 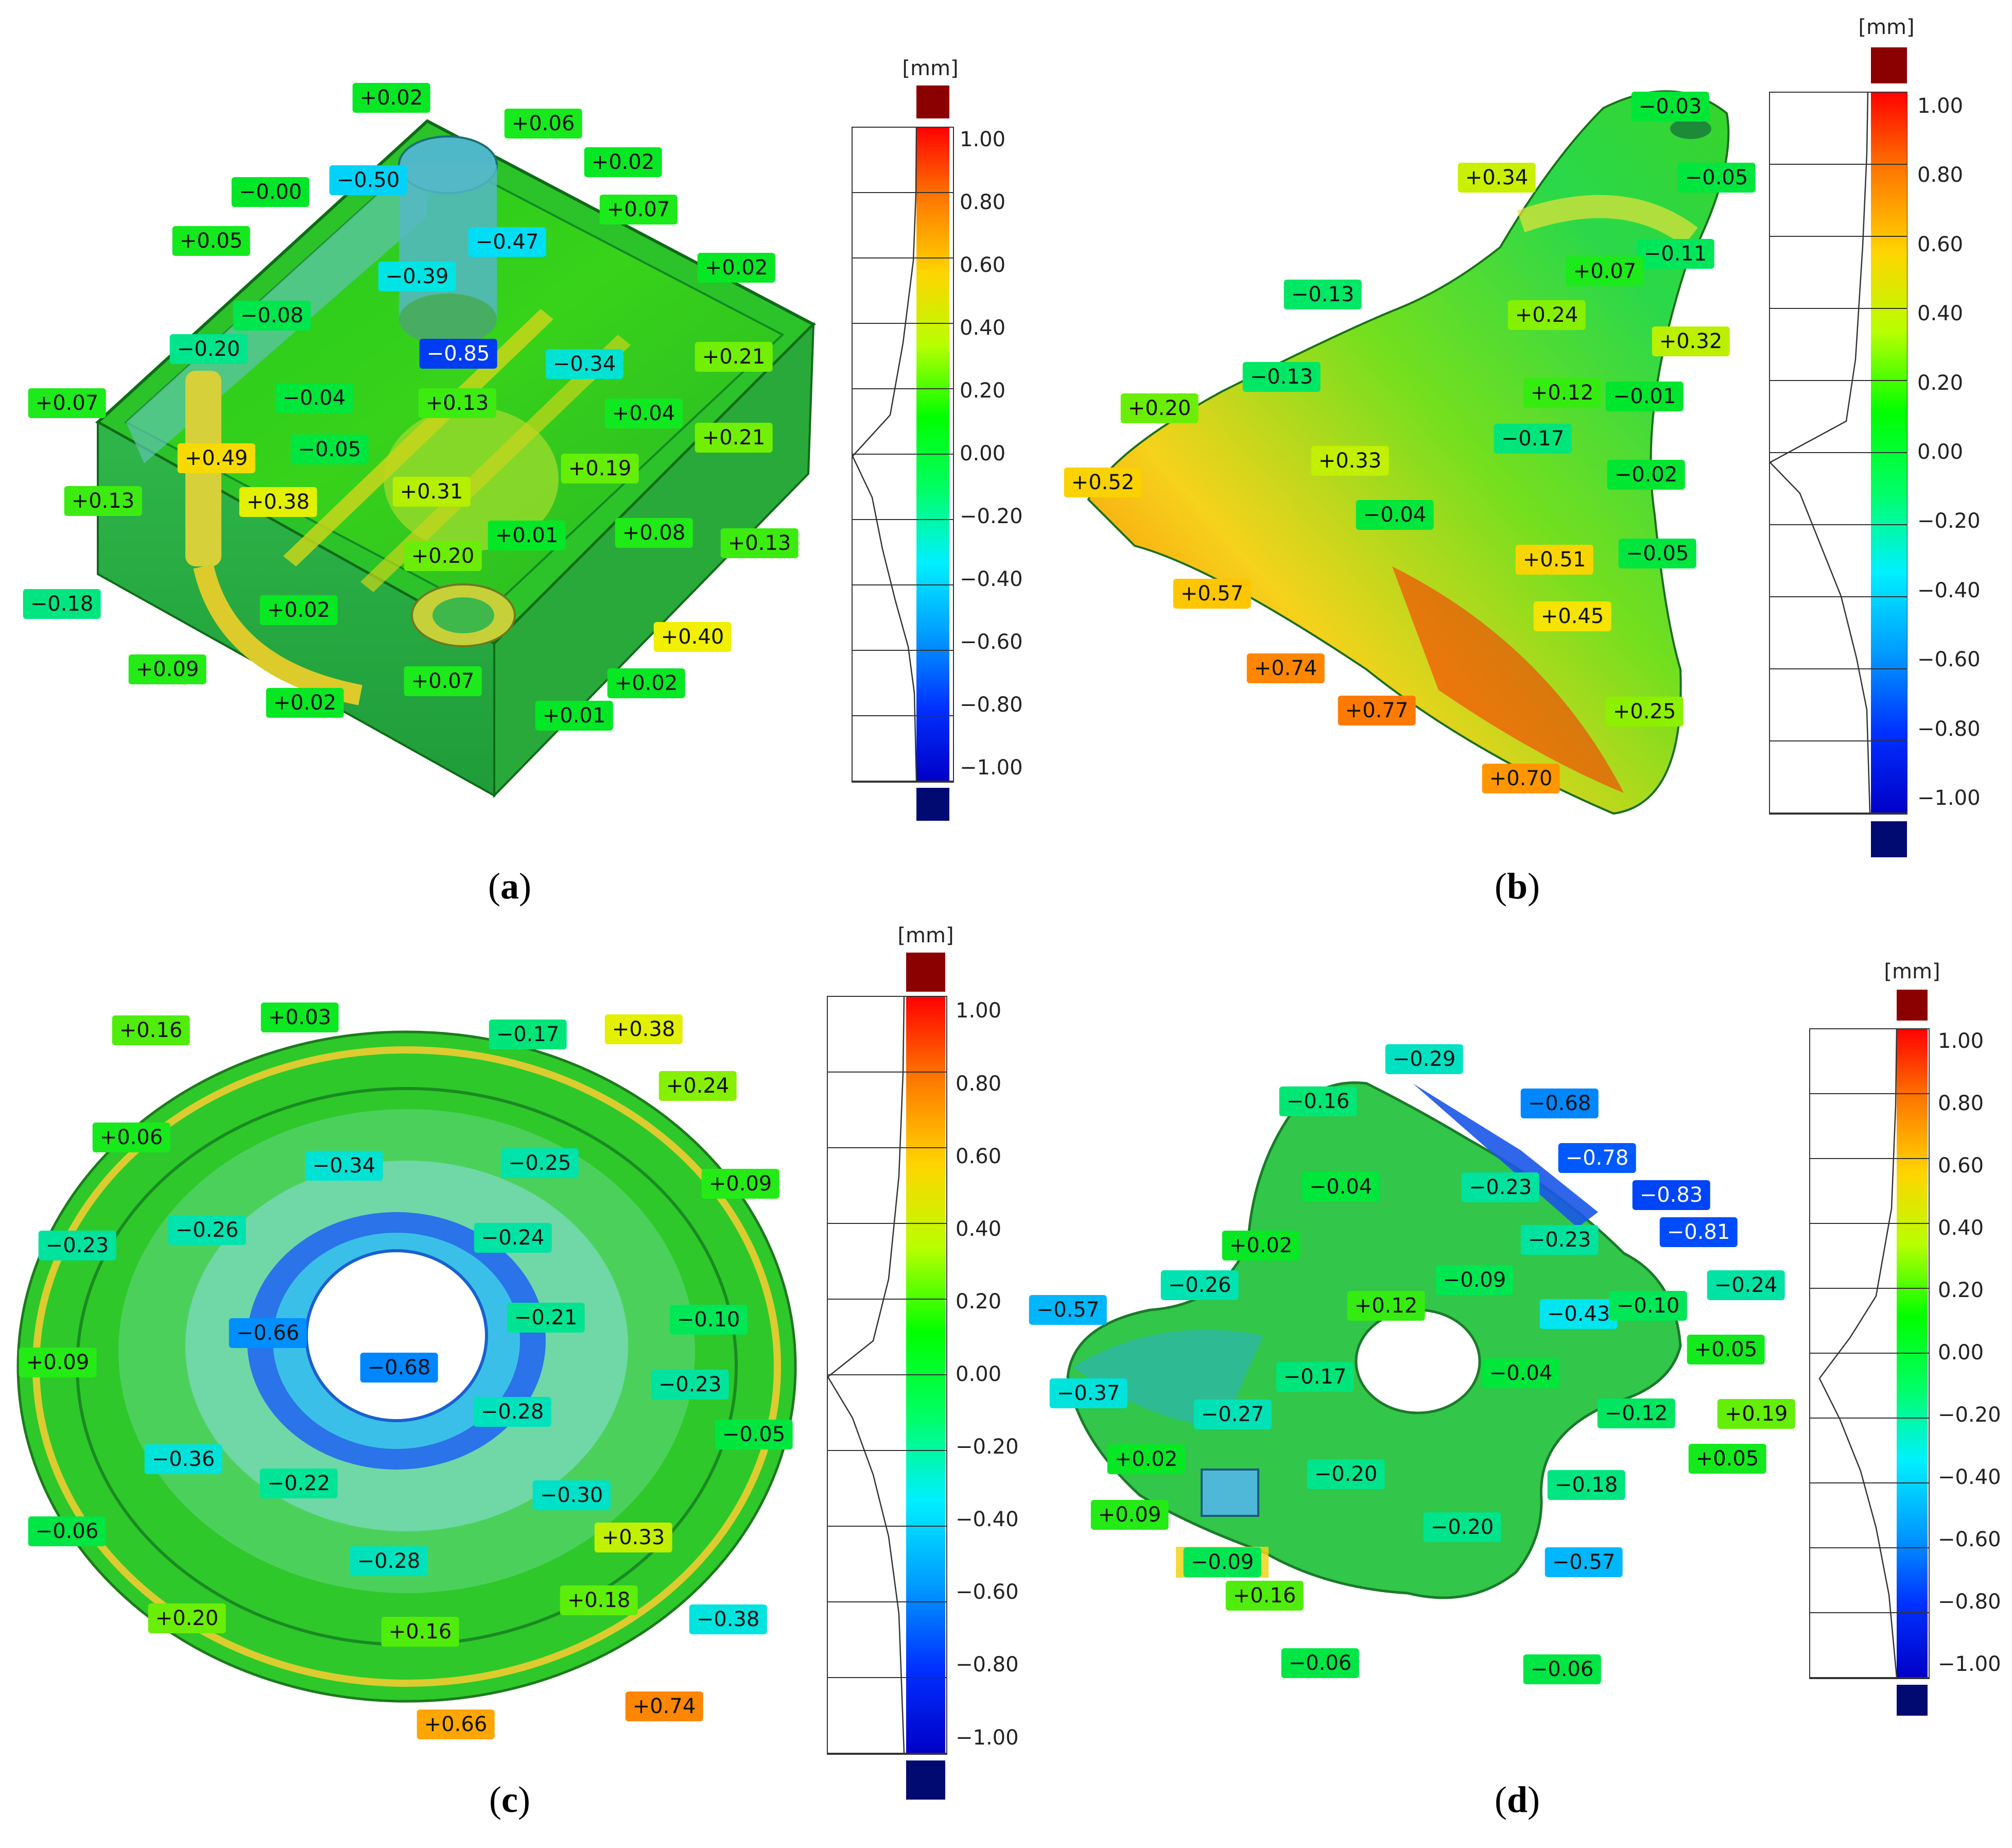 I want to click on deviation-callout: −0.08, so click(x=272, y=316).